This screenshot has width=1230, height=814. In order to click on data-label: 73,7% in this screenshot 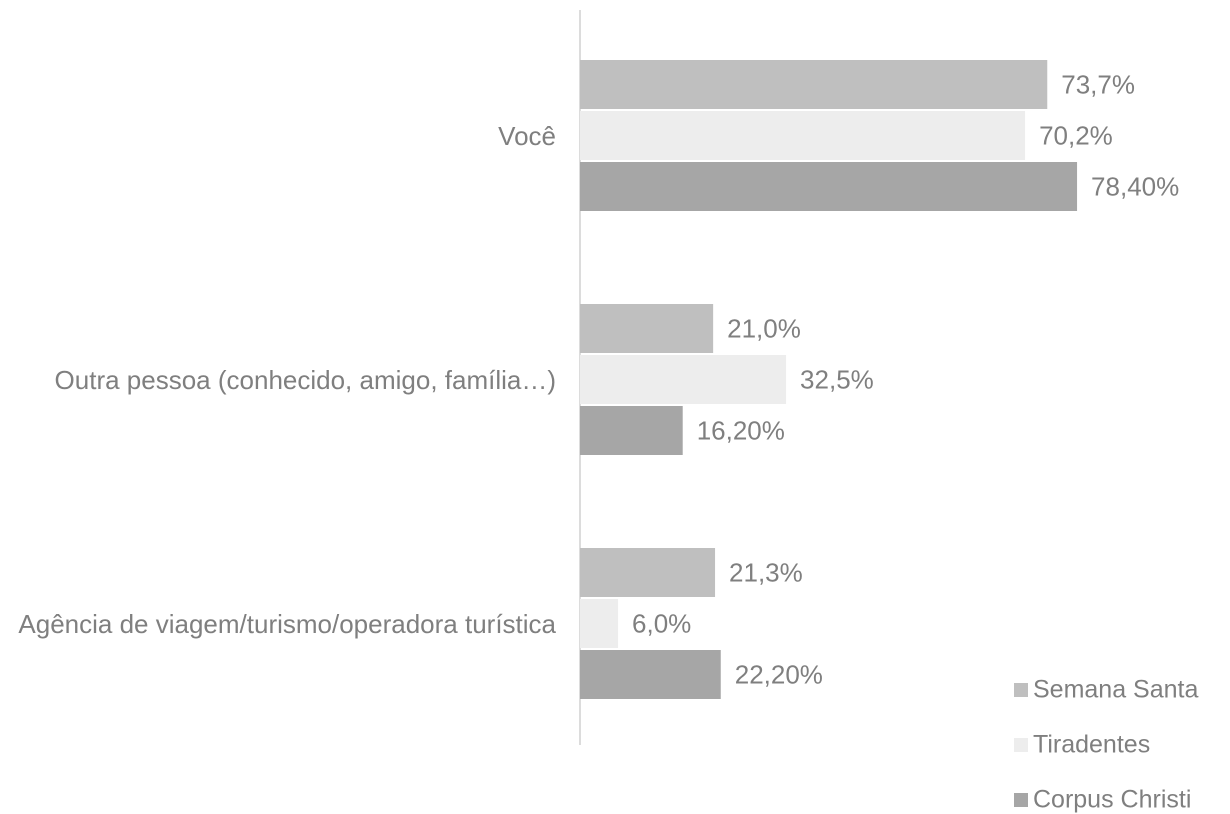, I will do `click(1098, 84)`.